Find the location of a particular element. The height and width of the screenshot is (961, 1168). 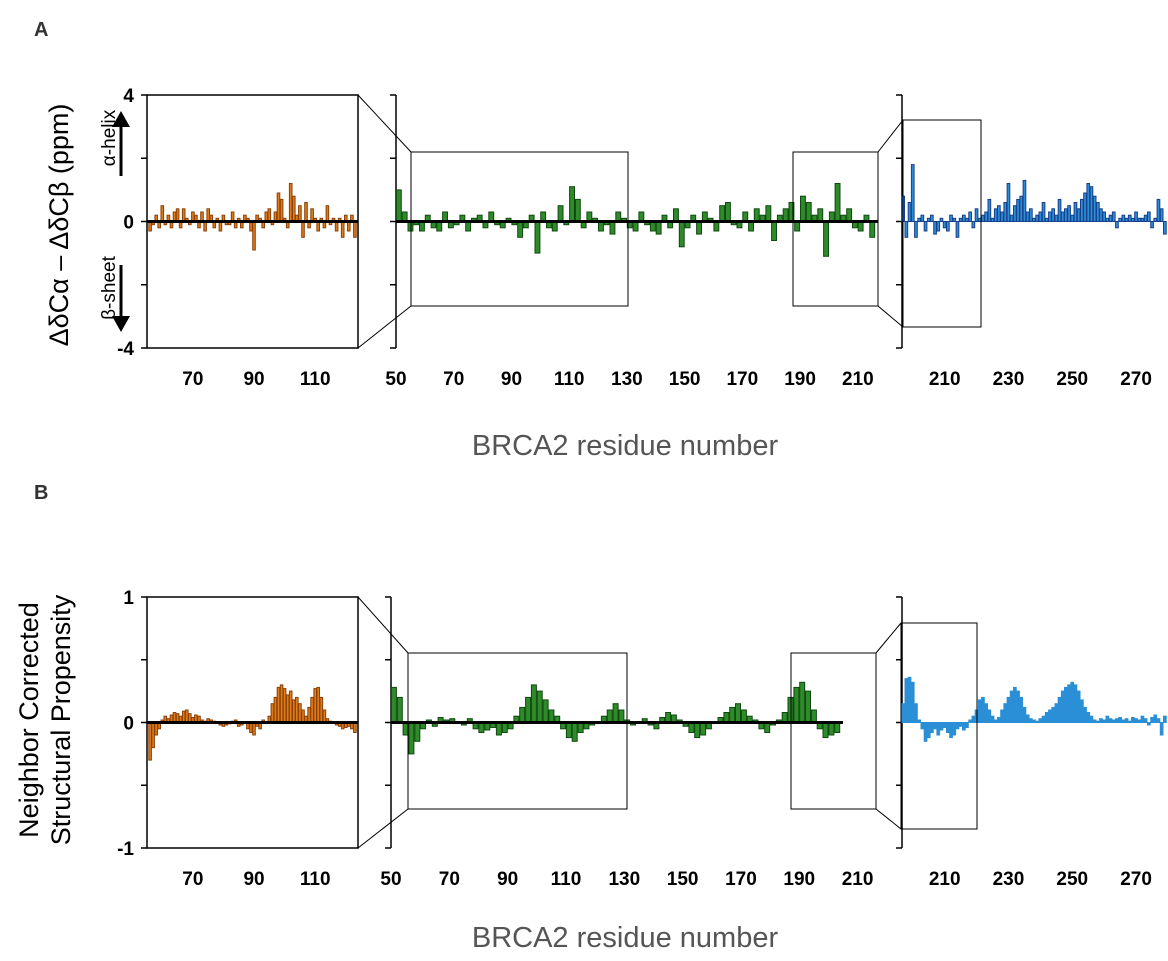

x-tick-label: 230 is located at coordinates (1009, 379).